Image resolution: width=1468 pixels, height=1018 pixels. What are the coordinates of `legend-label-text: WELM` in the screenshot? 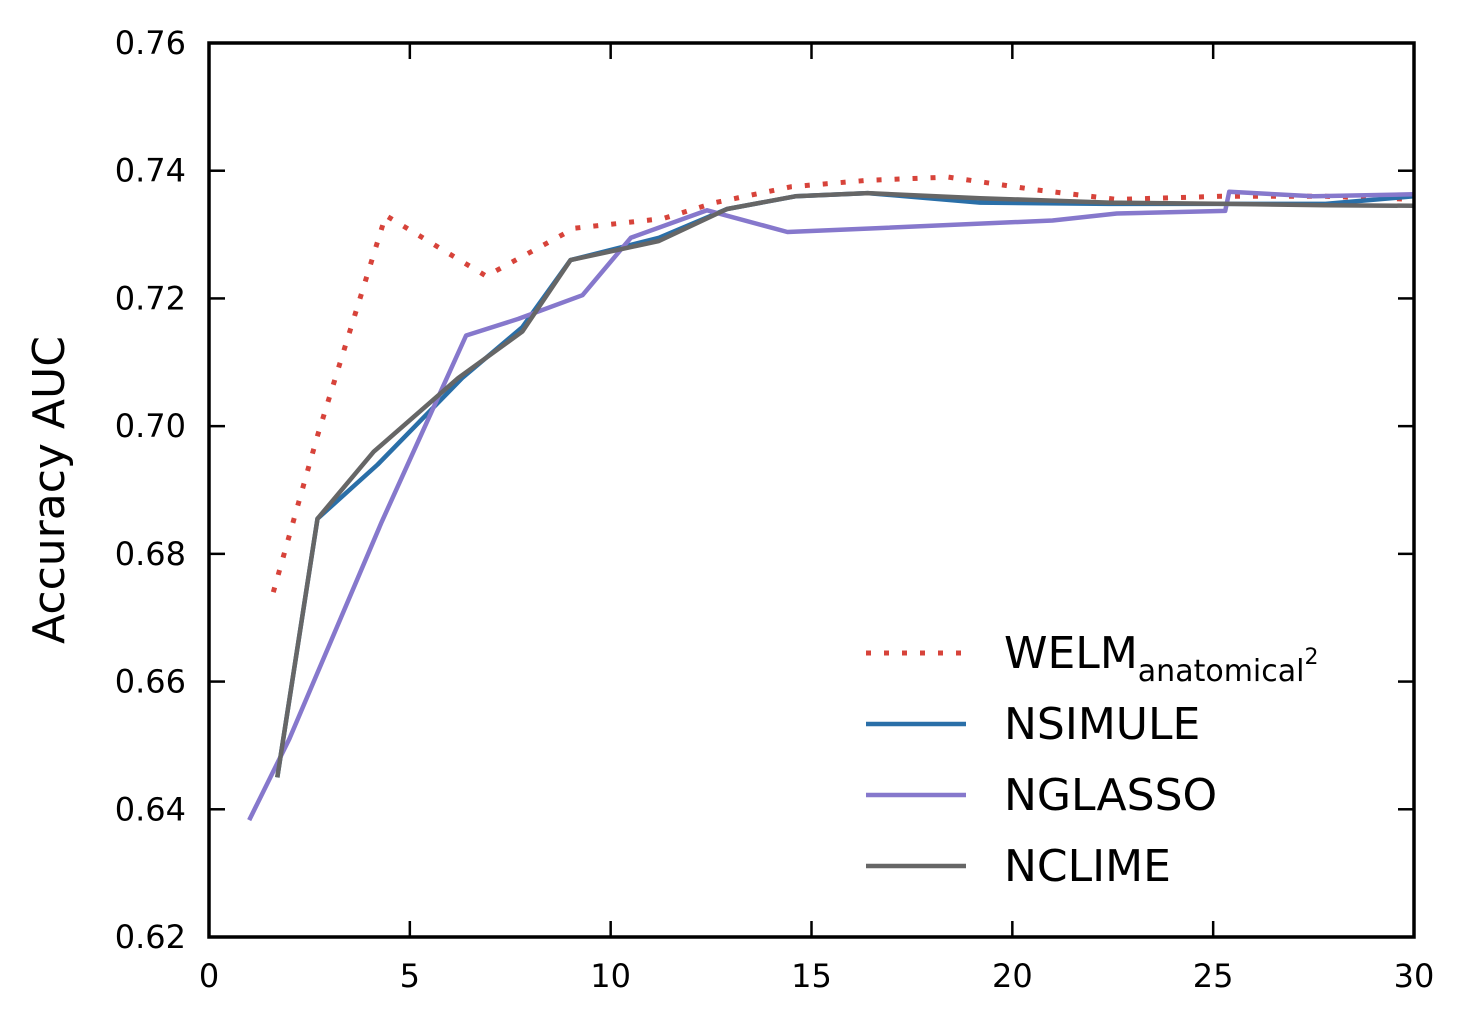 It's located at (1071, 653).